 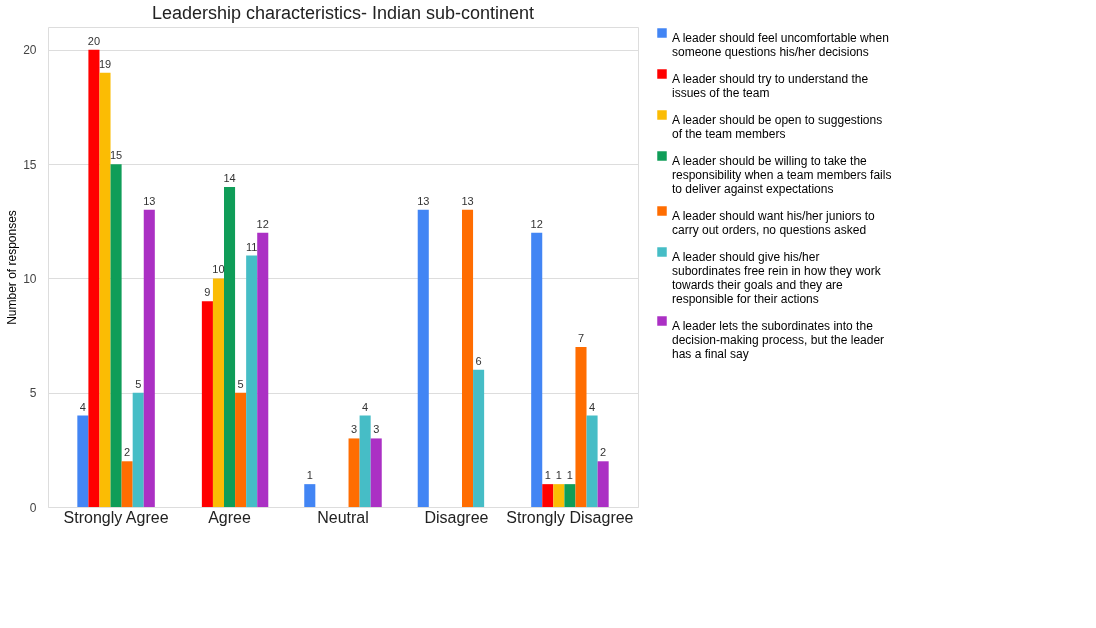 I want to click on x-tick-label: Strongly Disagree, so click(x=570, y=517).